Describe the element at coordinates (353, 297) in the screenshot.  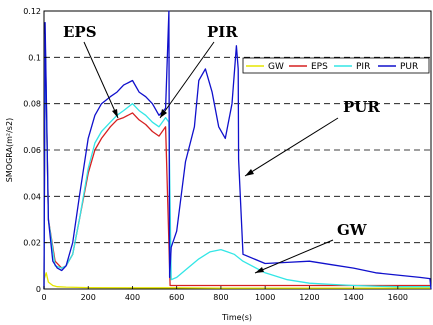
I see `x-tick-label: 1400` at that location.